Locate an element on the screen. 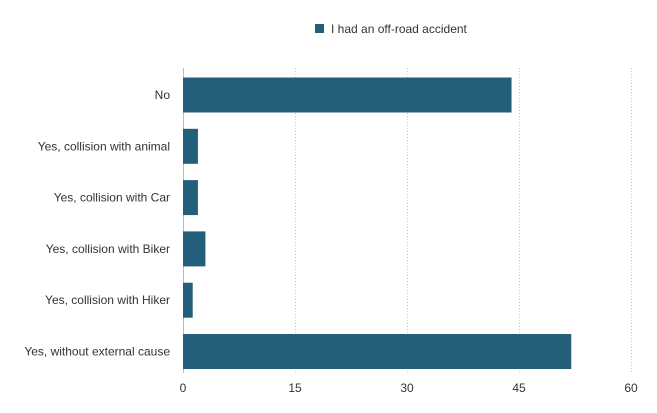  x-tick-label: 0 is located at coordinates (183, 388).